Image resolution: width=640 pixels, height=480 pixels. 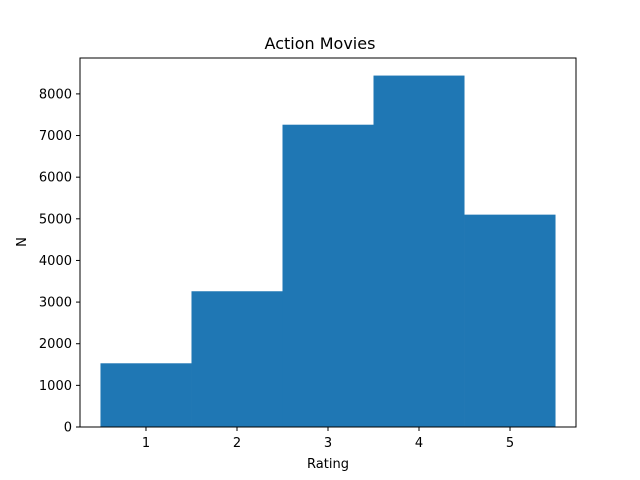 What do you see at coordinates (328, 443) in the screenshot?
I see `x-tick-label: 3` at bounding box center [328, 443].